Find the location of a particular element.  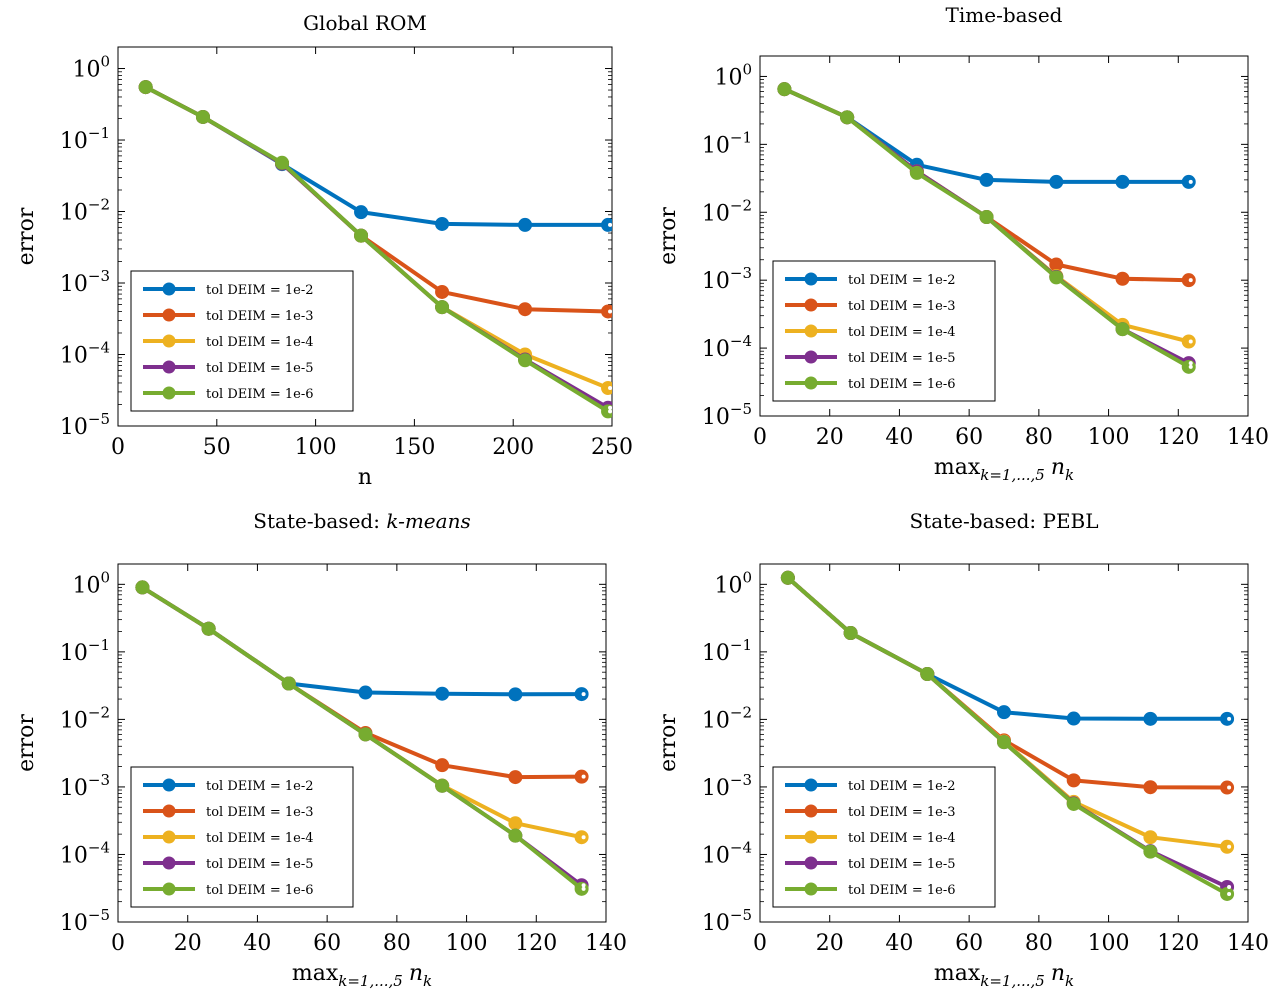

series-5-end-highlight is located at coordinates (610, 411).